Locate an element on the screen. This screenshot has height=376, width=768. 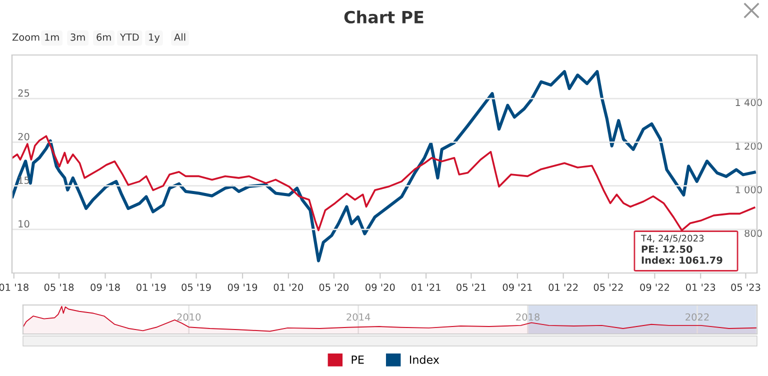
y2-tick-label: 1 400 is located at coordinates (749, 102).